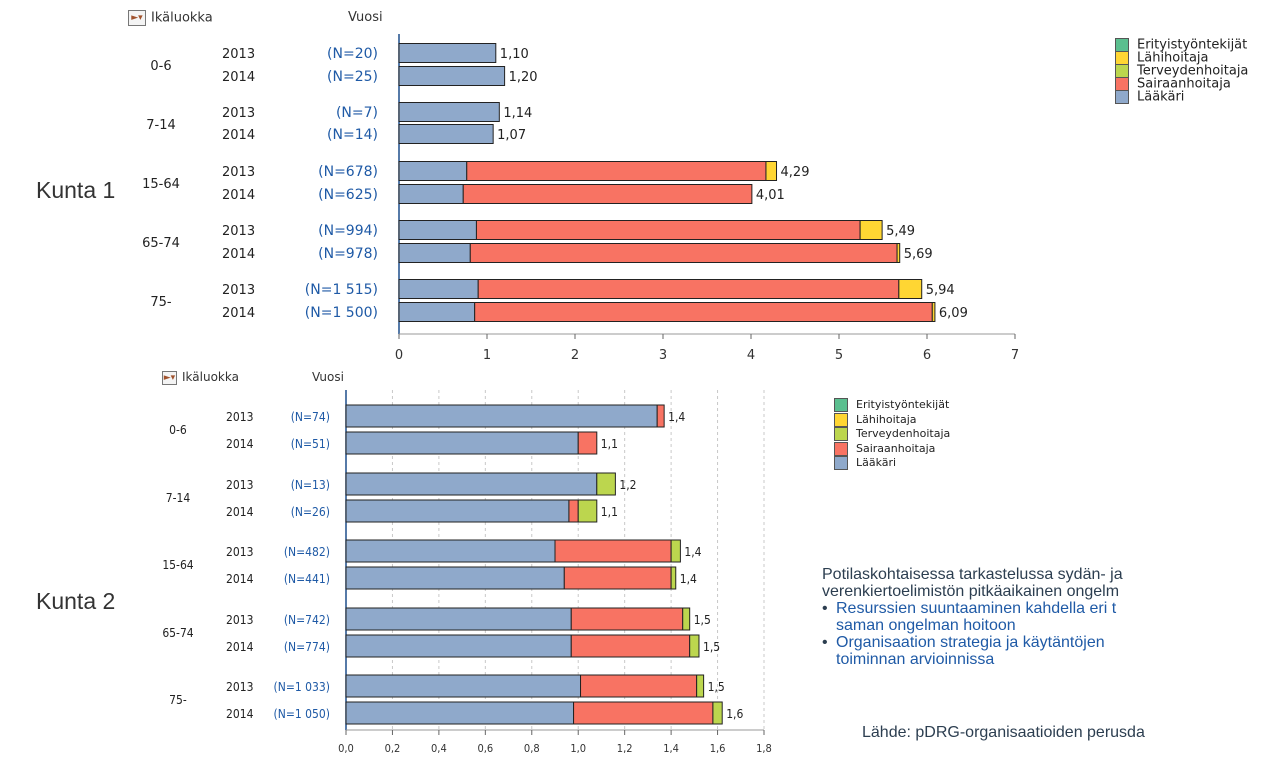 The height and width of the screenshot is (770, 1286). Describe the element at coordinates (523, 77) in the screenshot. I see `bar-value-label: 1,20` at that location.